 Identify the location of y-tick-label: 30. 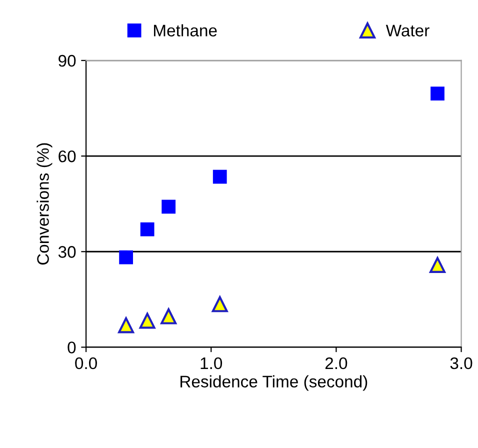
(67, 252).